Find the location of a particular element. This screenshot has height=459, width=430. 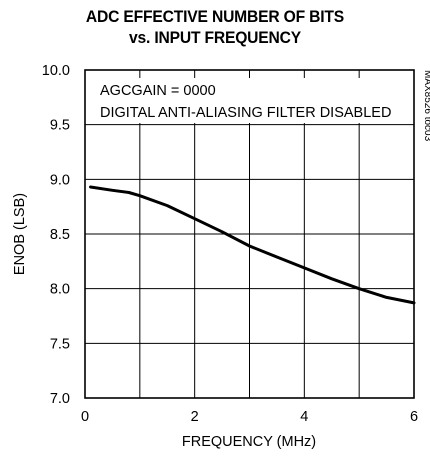

side-label: MAX8526 toc03 is located at coordinates (426, 106).